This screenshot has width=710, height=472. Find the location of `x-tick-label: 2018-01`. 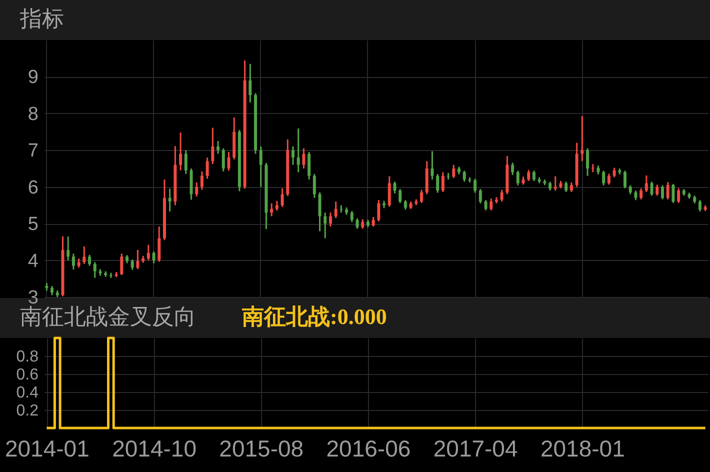

x-tick-label: 2018-01 is located at coordinates (582, 449).